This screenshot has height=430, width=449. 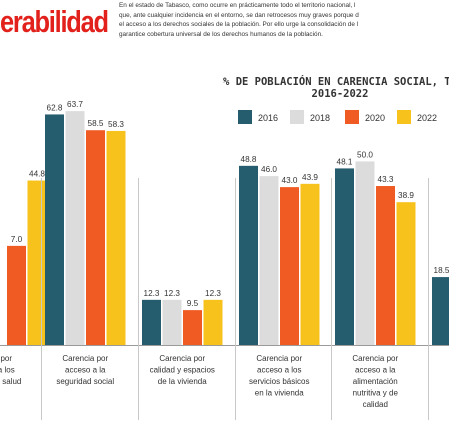 What do you see at coordinates (310, 177) in the screenshot?
I see `data-label: 43.9` at bounding box center [310, 177].